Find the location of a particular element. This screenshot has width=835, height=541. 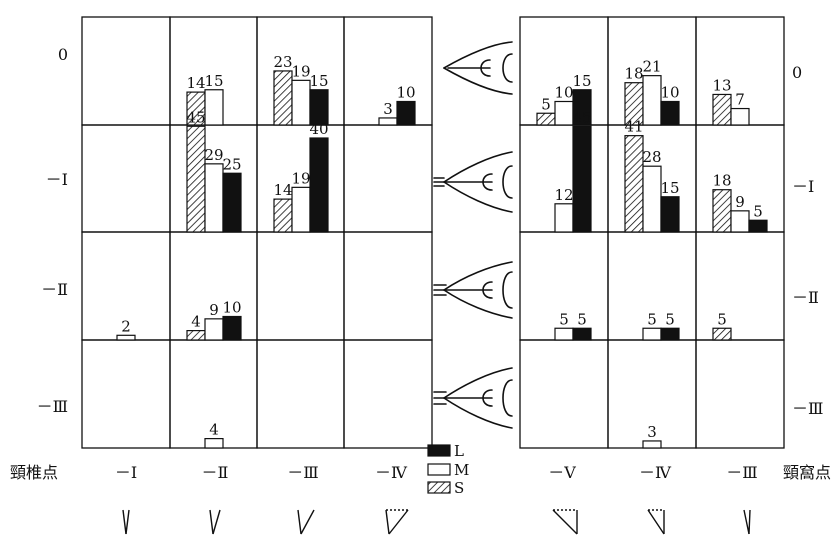

bar-value-label: 23 is located at coordinates (282, 62).